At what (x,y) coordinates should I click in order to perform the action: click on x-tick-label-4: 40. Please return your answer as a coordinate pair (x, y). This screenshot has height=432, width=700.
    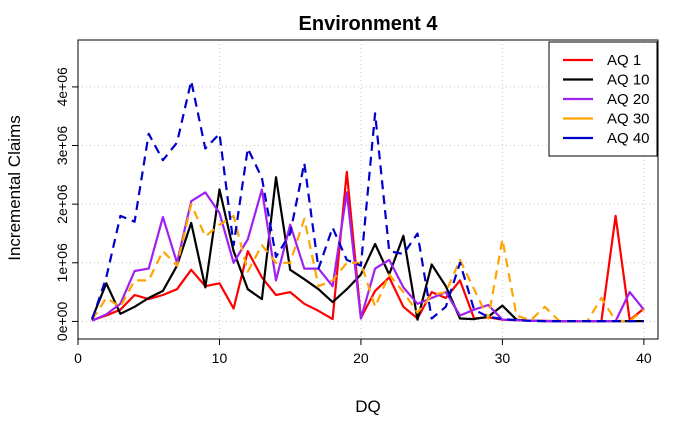
    Looking at the image, I should click on (644, 358).